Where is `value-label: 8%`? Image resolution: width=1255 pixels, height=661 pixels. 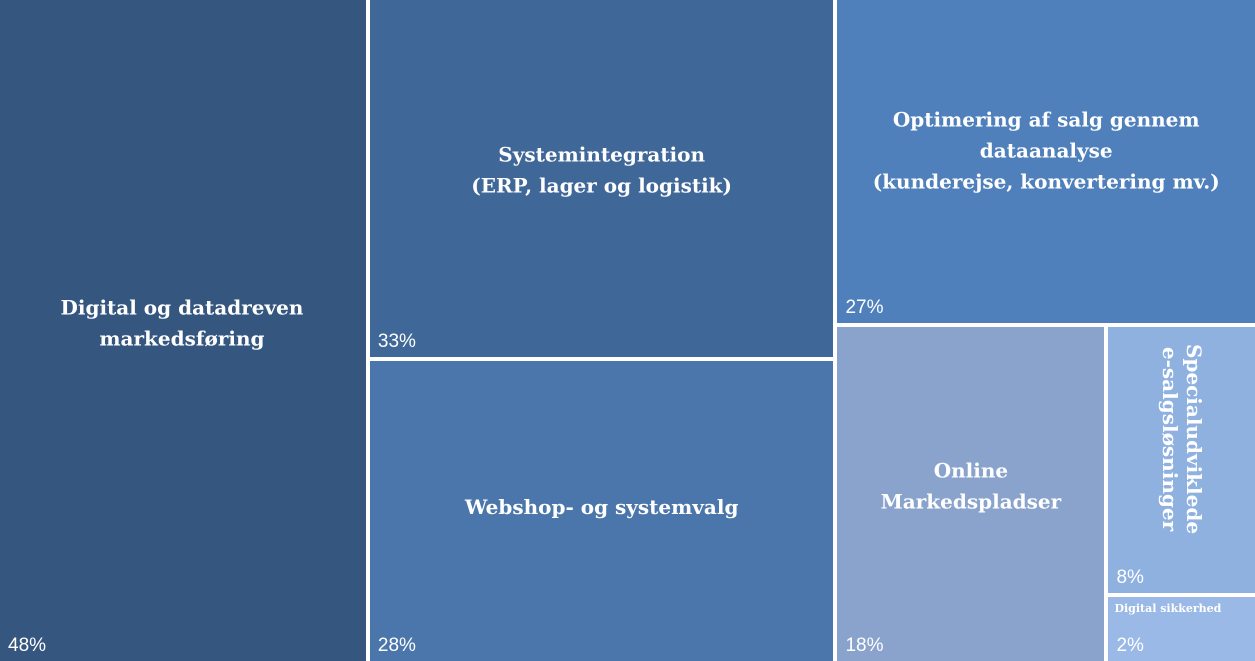
value-label: 8% is located at coordinates (1130, 578).